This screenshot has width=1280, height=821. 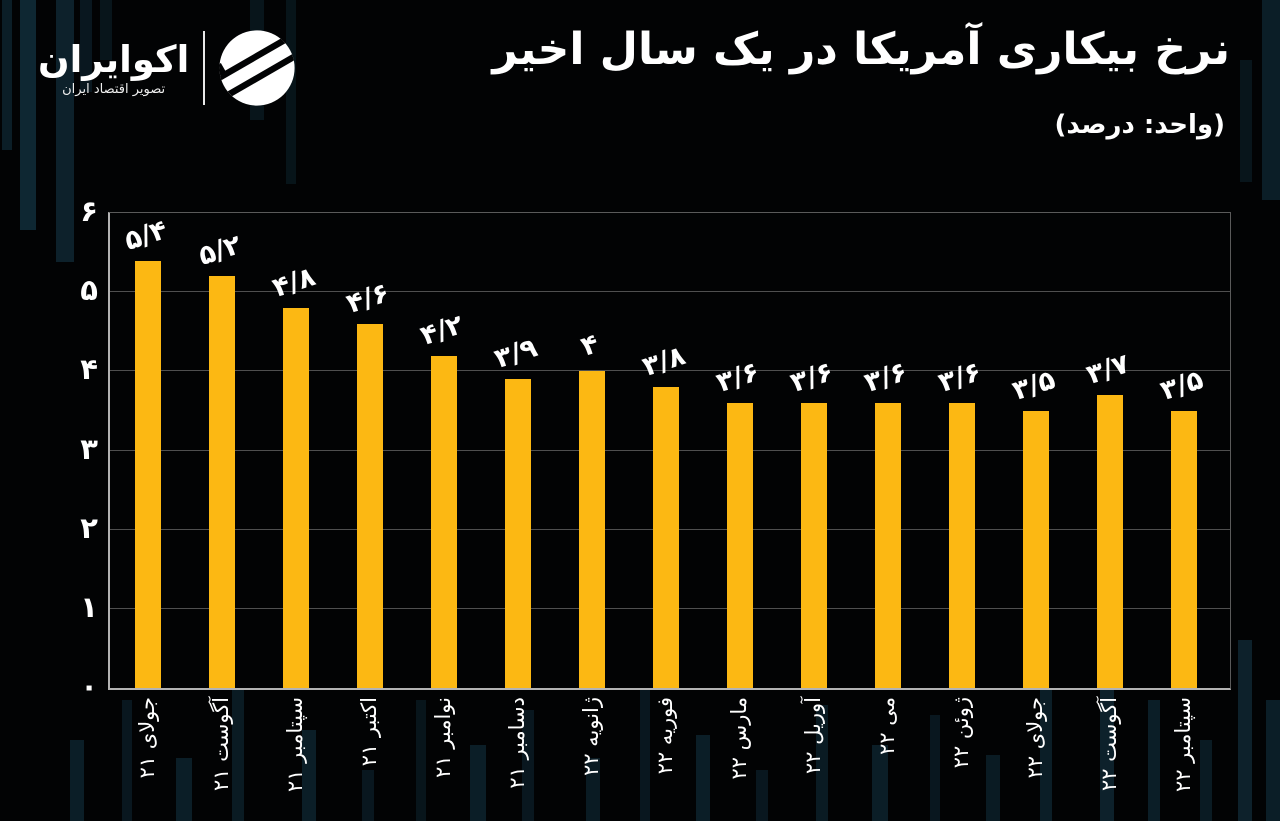 What do you see at coordinates (204, 68) in the screenshot?
I see `logo-divider` at bounding box center [204, 68].